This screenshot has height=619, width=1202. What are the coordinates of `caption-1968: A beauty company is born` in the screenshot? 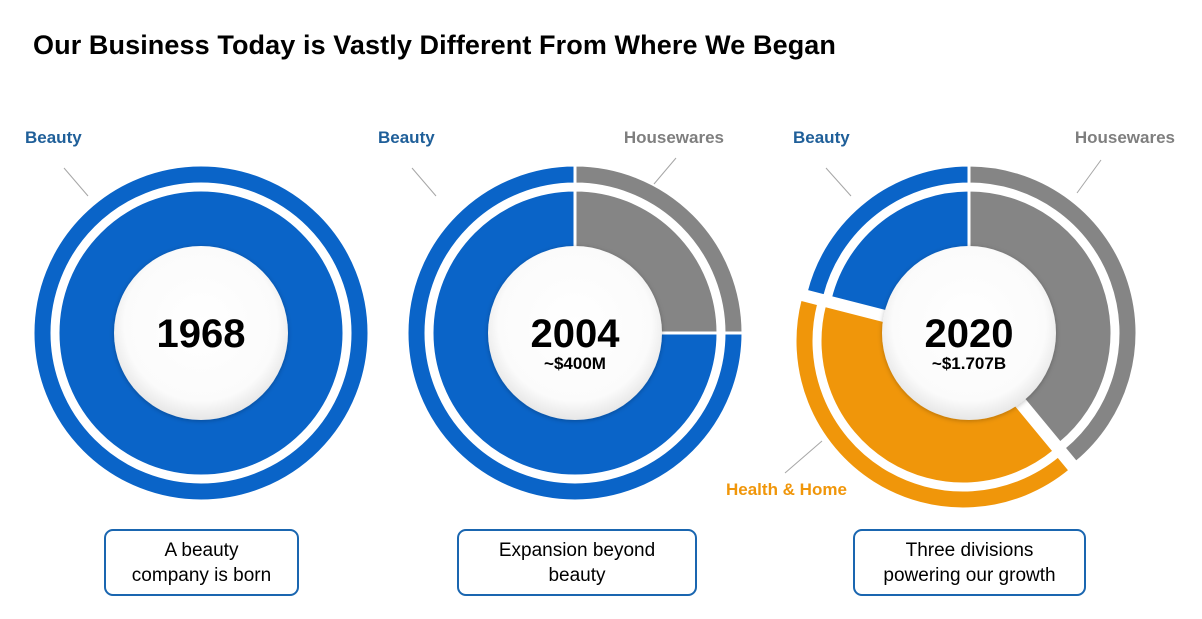 It's located at (201, 562).